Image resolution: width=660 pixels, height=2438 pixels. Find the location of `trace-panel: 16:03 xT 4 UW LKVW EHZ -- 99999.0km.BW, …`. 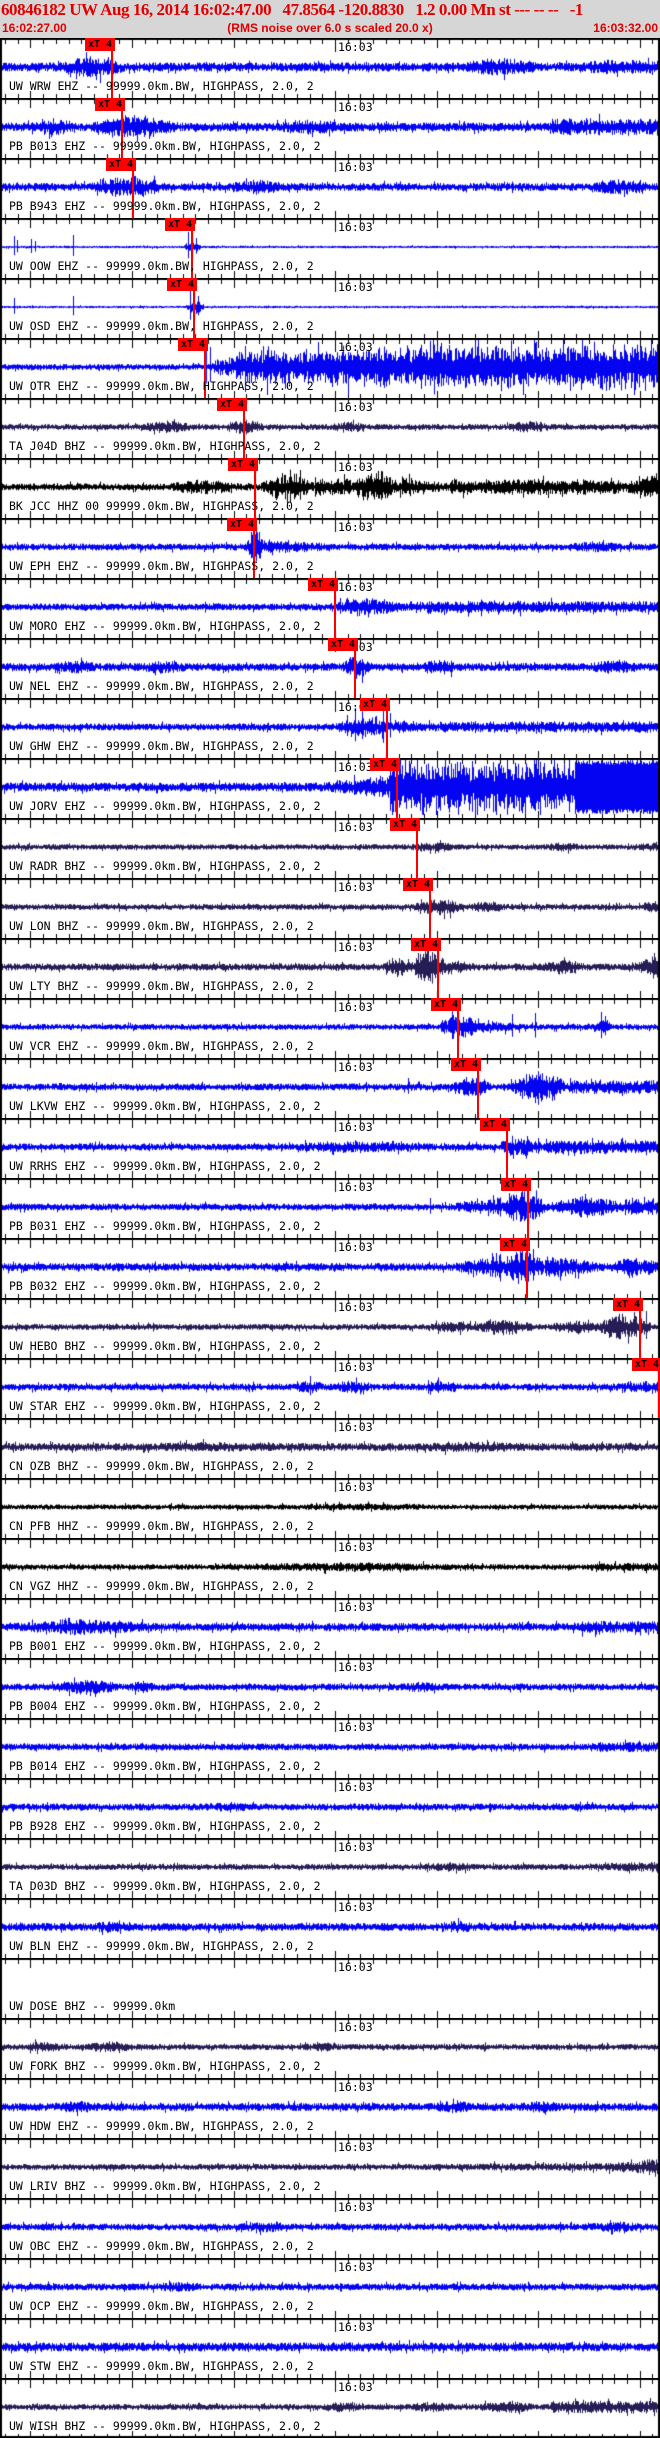

trace-panel: 16:03 xT 4 UW LKVW EHZ -- 99999.0km.BW, … is located at coordinates (330, 1088).